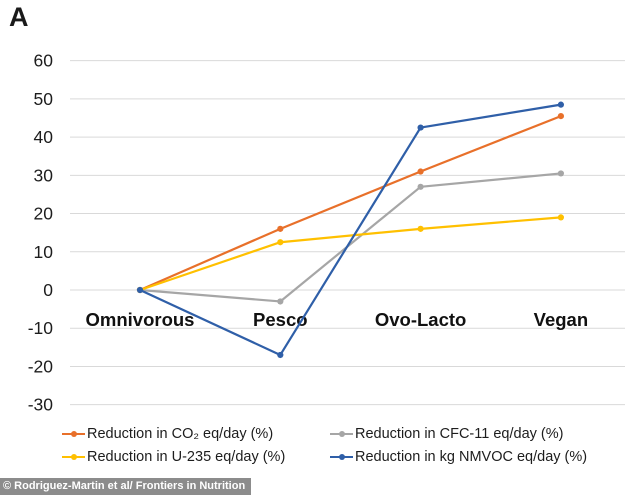 Image resolution: width=634 pixels, height=496 pixels. What do you see at coordinates (41, 328) in the screenshot?
I see `y-tick-label: -10` at bounding box center [41, 328].